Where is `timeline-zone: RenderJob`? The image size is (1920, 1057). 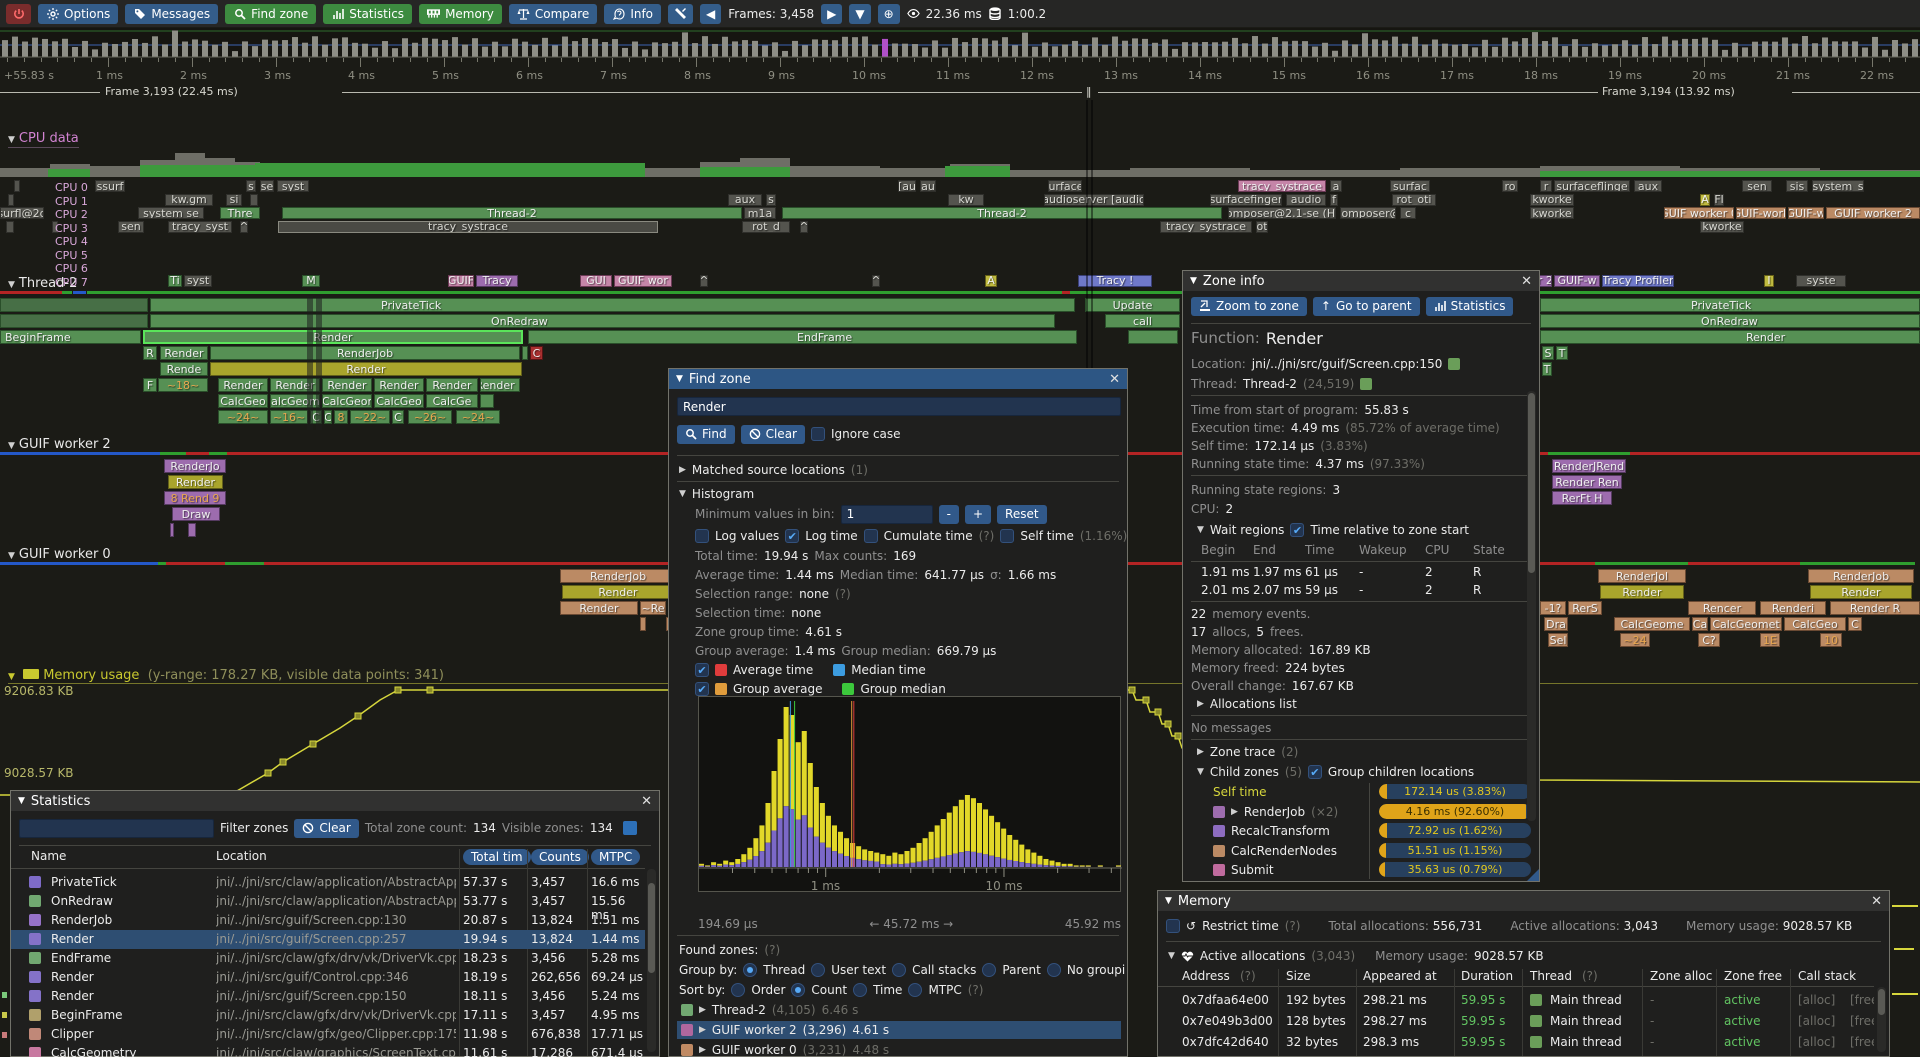
timeline-zone: RenderJob is located at coordinates (1861, 576).